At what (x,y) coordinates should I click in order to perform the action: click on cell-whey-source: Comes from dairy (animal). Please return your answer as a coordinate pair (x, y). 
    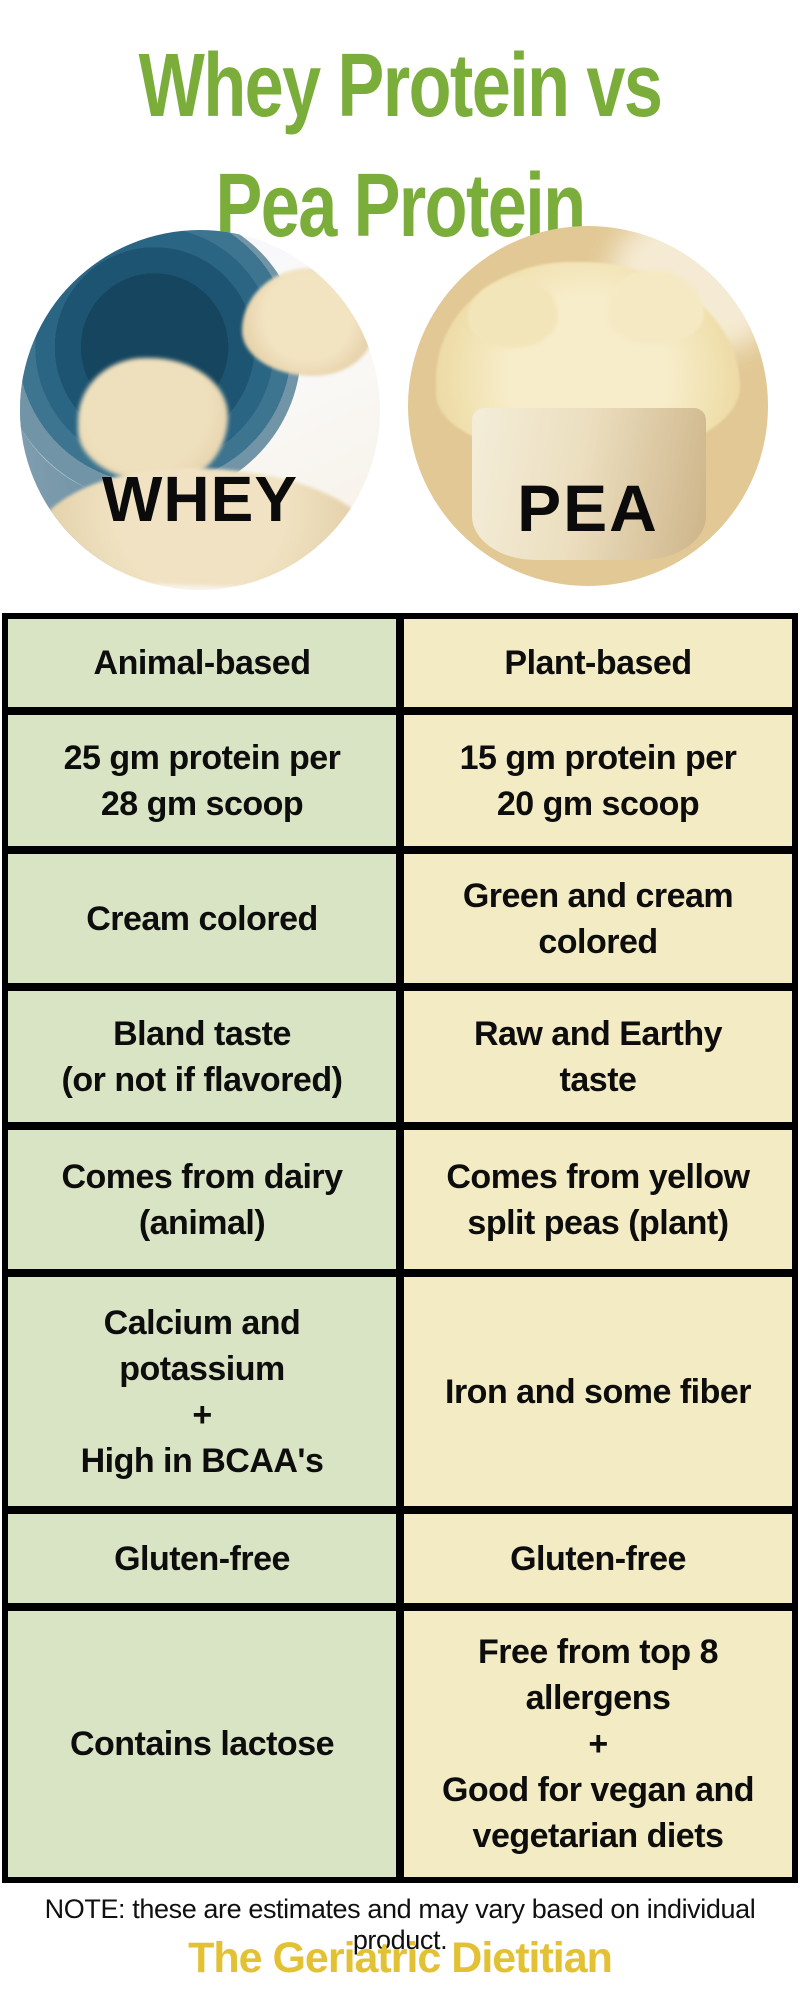
    Looking at the image, I should click on (202, 1199).